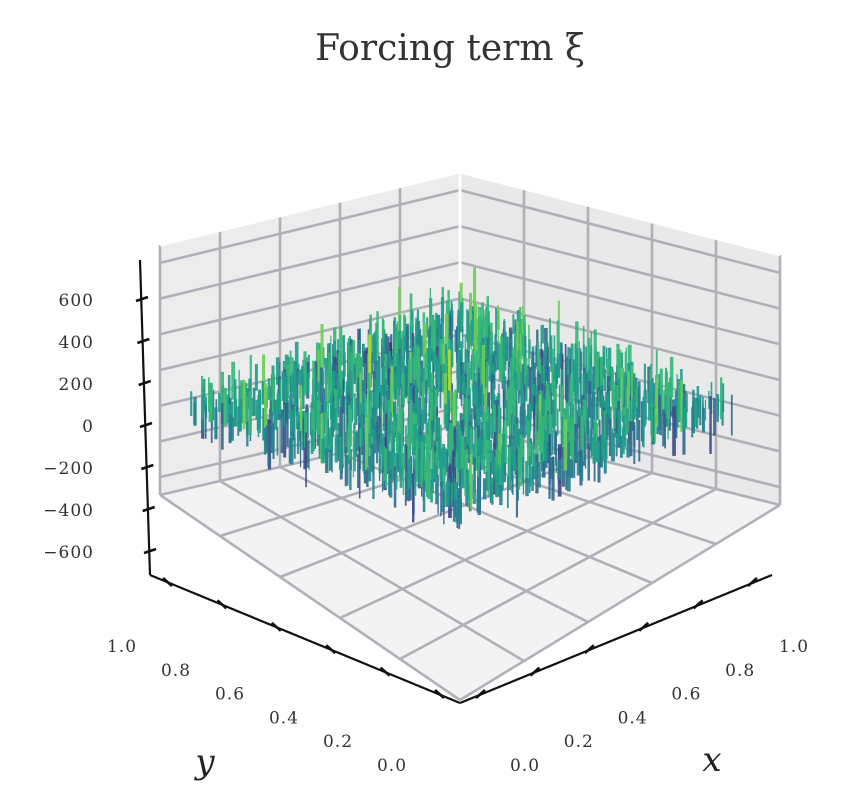 The height and width of the screenshot is (806, 844). I want to click on y-tick-label: 0.4, so click(284, 718).